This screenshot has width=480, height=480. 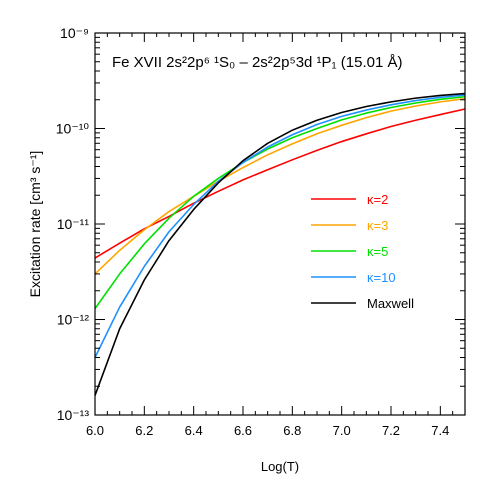 I want to click on x-tick-label: 7.2, so click(x=391, y=430).